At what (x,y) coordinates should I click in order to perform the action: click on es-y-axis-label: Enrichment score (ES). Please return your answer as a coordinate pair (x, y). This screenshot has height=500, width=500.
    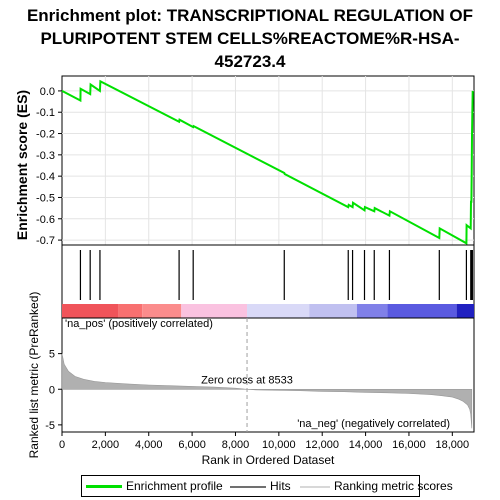
    Looking at the image, I should click on (22, 165).